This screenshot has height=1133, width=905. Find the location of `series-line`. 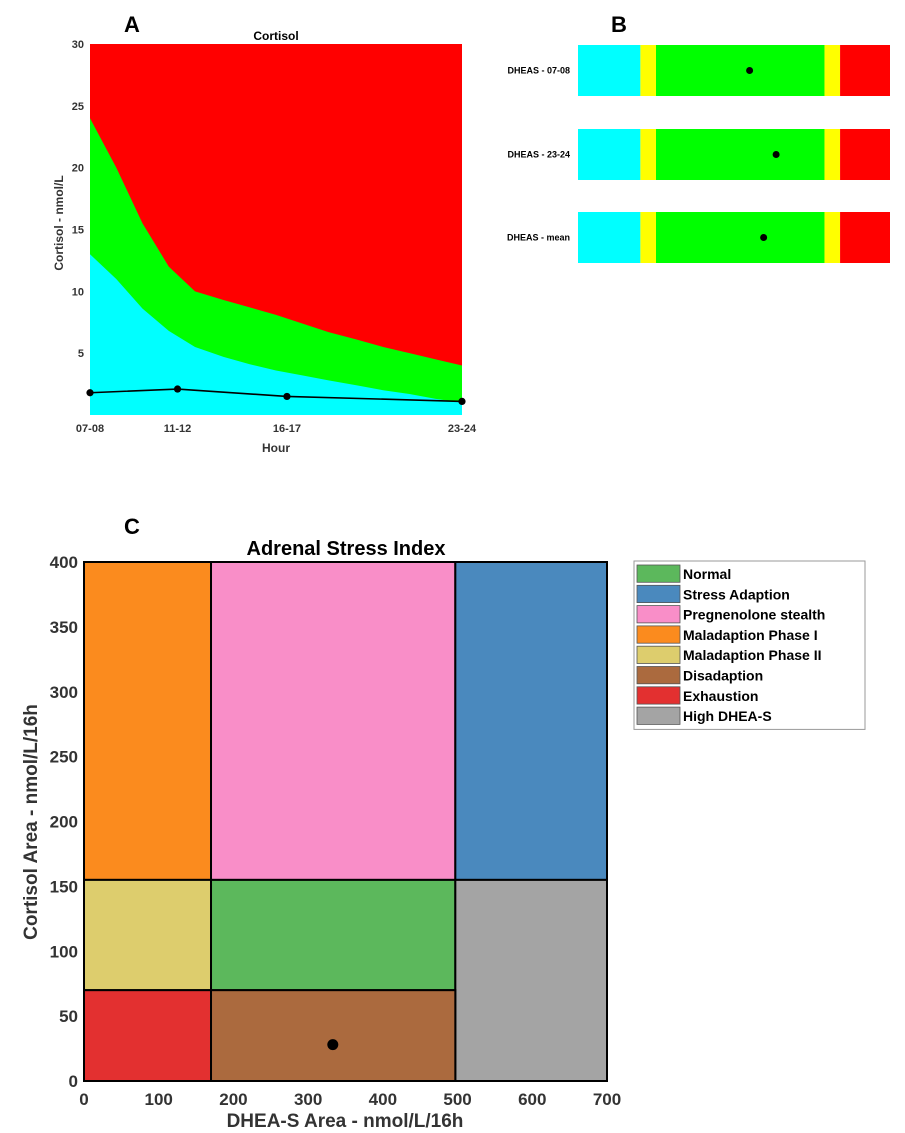

series-line is located at coordinates (276, 395).